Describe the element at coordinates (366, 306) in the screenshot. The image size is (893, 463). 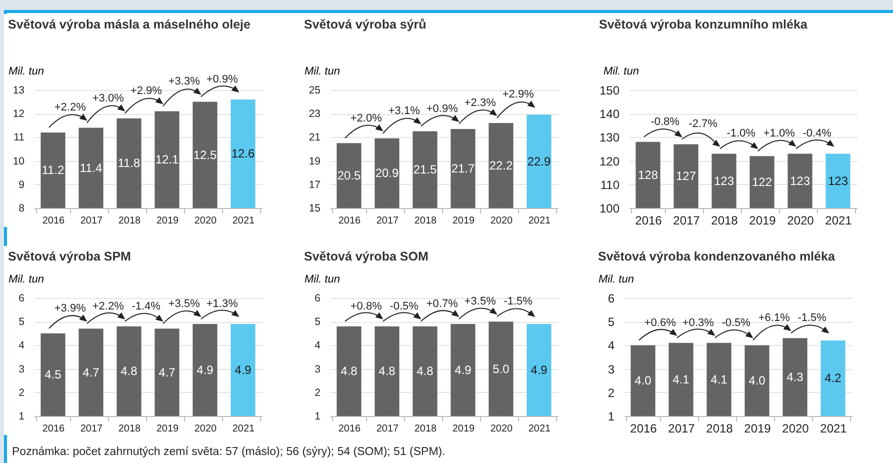
I see `annotation: +0.8%` at that location.